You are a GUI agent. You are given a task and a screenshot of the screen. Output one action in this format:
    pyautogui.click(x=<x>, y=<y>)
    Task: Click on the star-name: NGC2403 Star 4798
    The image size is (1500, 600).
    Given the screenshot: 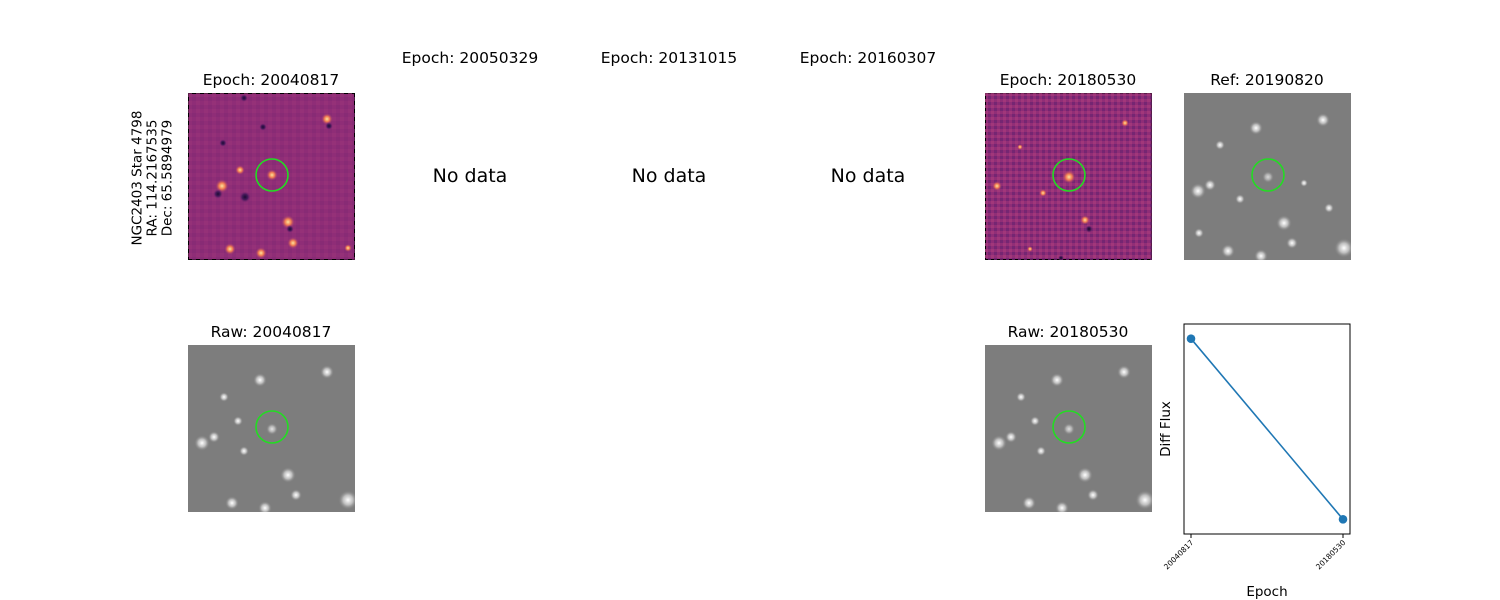 What is the action you would take?
    pyautogui.click(x=137, y=178)
    